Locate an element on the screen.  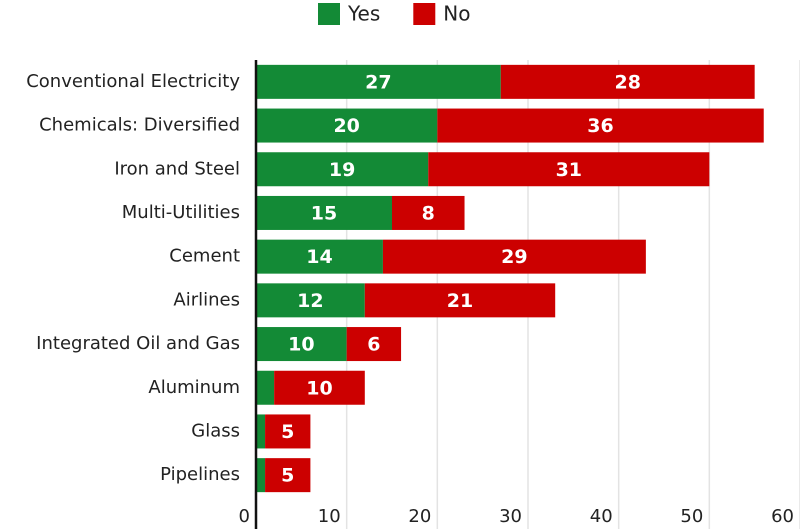
value-label: 29 is located at coordinates (514, 257).